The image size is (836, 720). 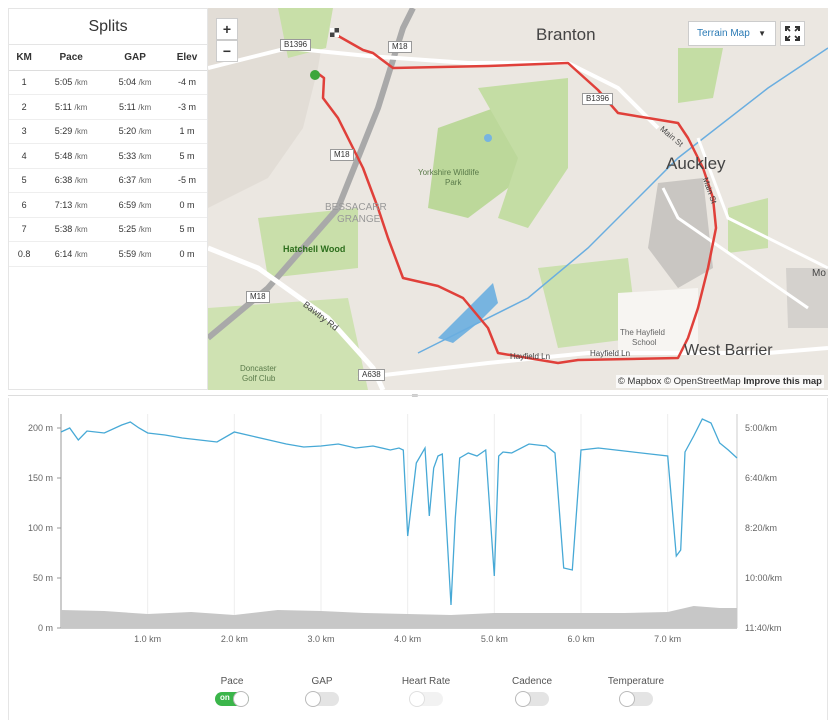 What do you see at coordinates (680, 233) in the screenshot?
I see `industrial-area` at bounding box center [680, 233].